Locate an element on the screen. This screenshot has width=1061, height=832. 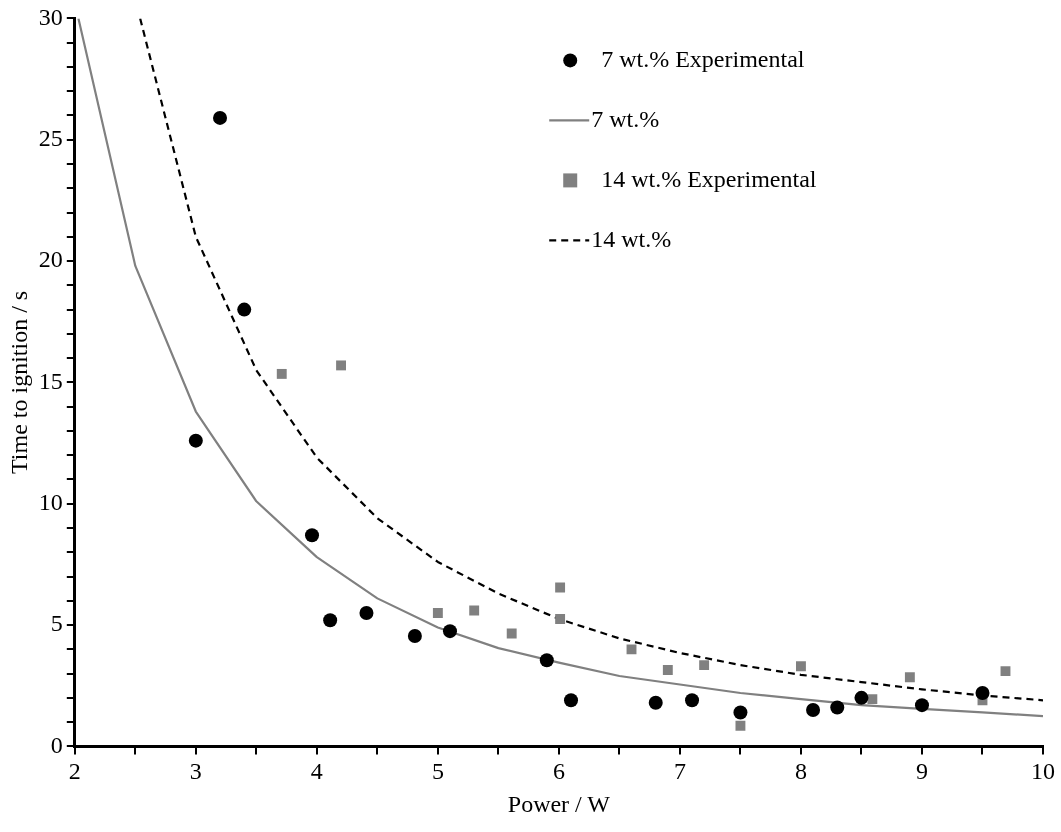
legend-label: 7 wt.% is located at coordinates (625, 118).